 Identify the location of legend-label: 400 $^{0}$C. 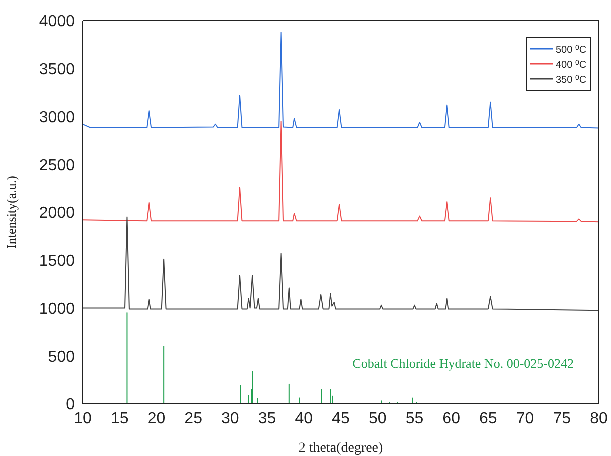
(571, 65).